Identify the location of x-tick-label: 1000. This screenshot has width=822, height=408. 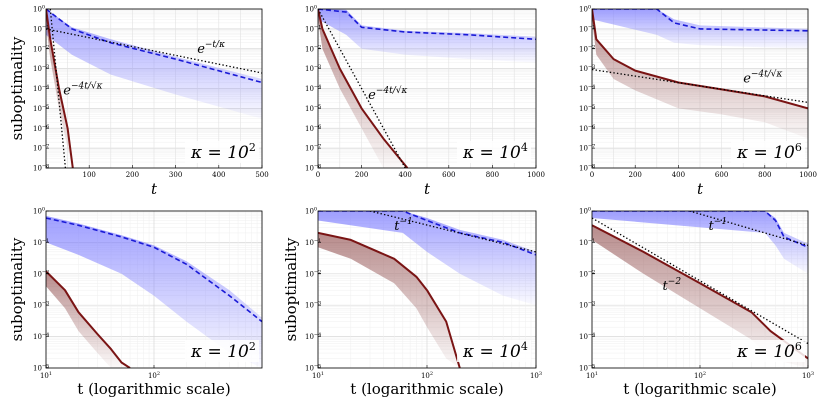
(536, 175).